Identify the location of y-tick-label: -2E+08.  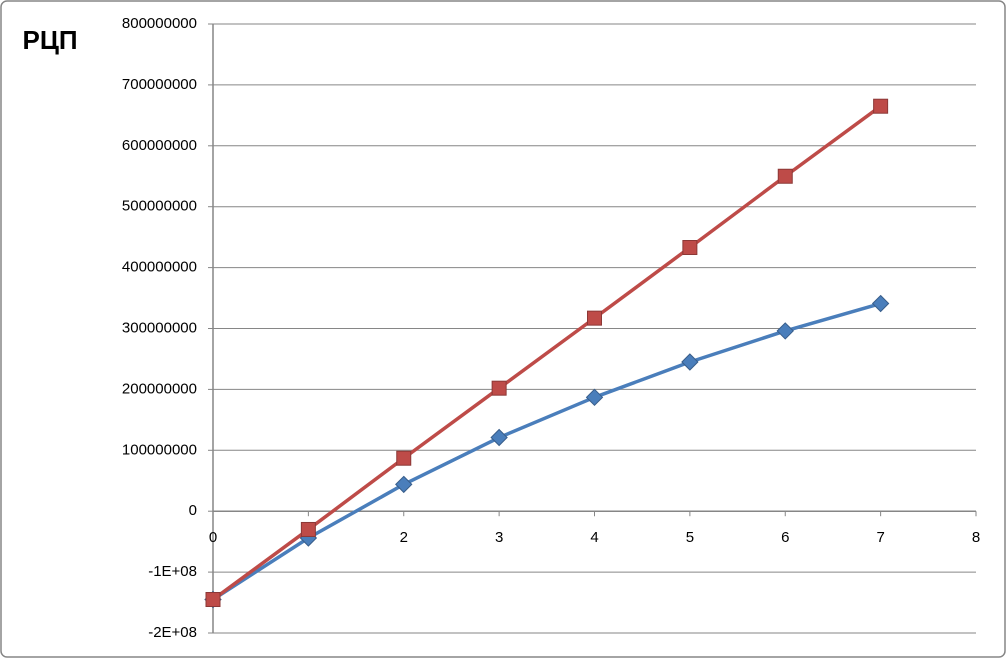
(172, 632).